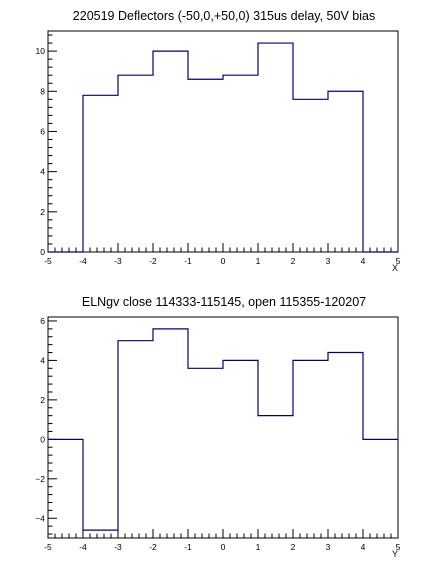 Image resolution: width=448 pixels, height=574 pixels. What do you see at coordinates (40, 518) in the screenshot?
I see `y-tick-label: −4` at bounding box center [40, 518].